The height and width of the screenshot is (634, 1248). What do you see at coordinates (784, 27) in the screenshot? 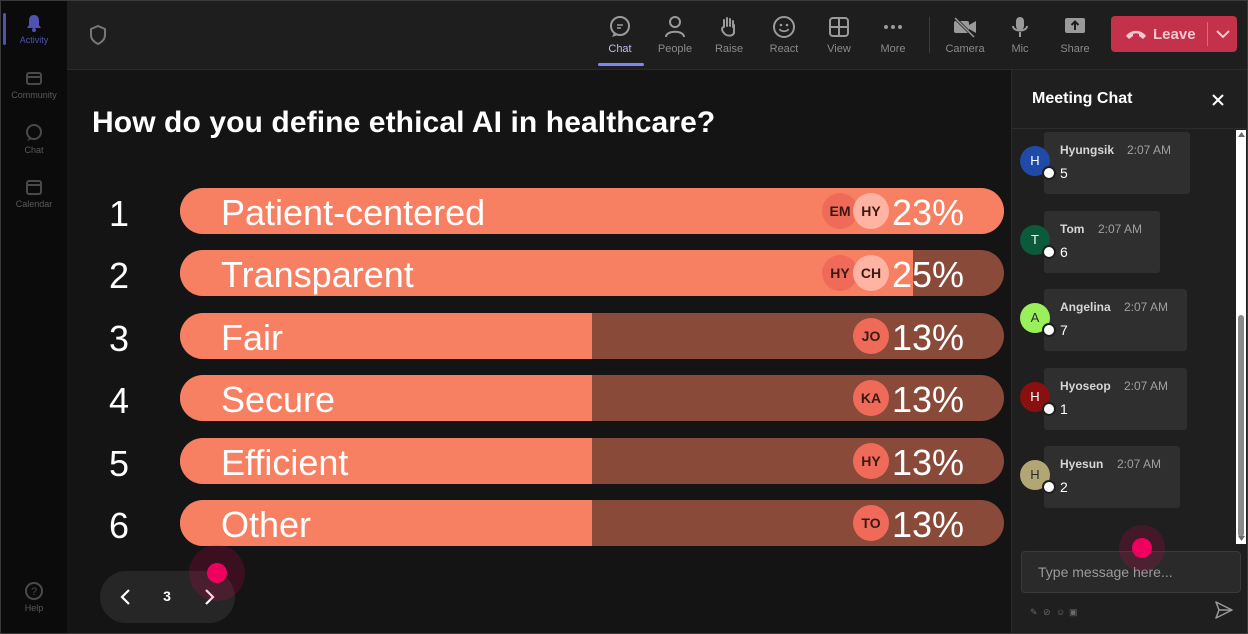
I see `smiley-icon` at bounding box center [784, 27].